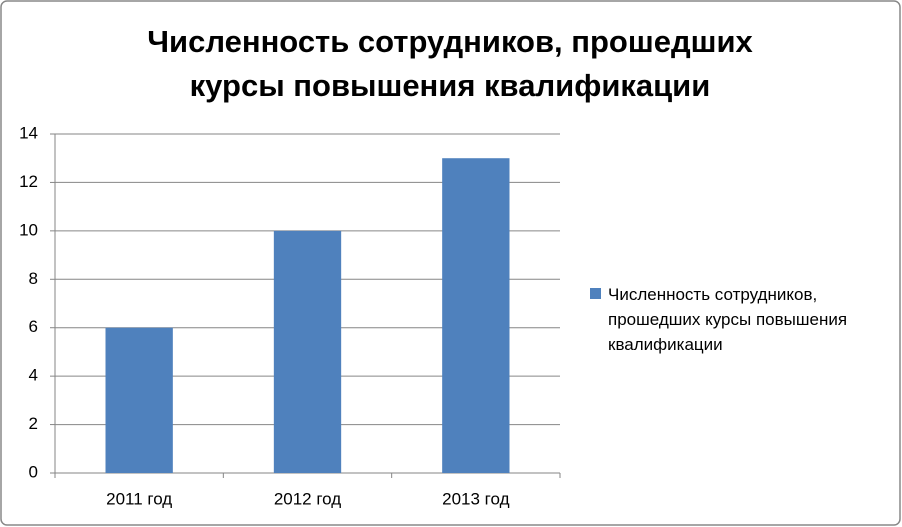 This screenshot has width=902, height=527. Describe the element at coordinates (28, 229) in the screenshot. I see `y-tick-label: 10` at that location.